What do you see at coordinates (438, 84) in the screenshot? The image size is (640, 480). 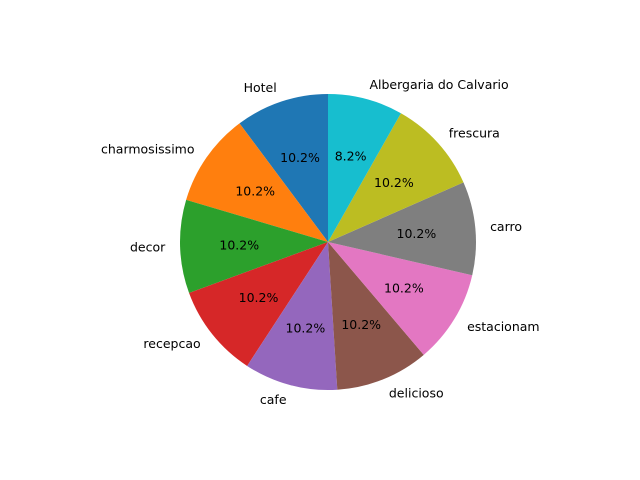 I see `pie-category-label-9: Albergaria do Calvario` at bounding box center [438, 84].